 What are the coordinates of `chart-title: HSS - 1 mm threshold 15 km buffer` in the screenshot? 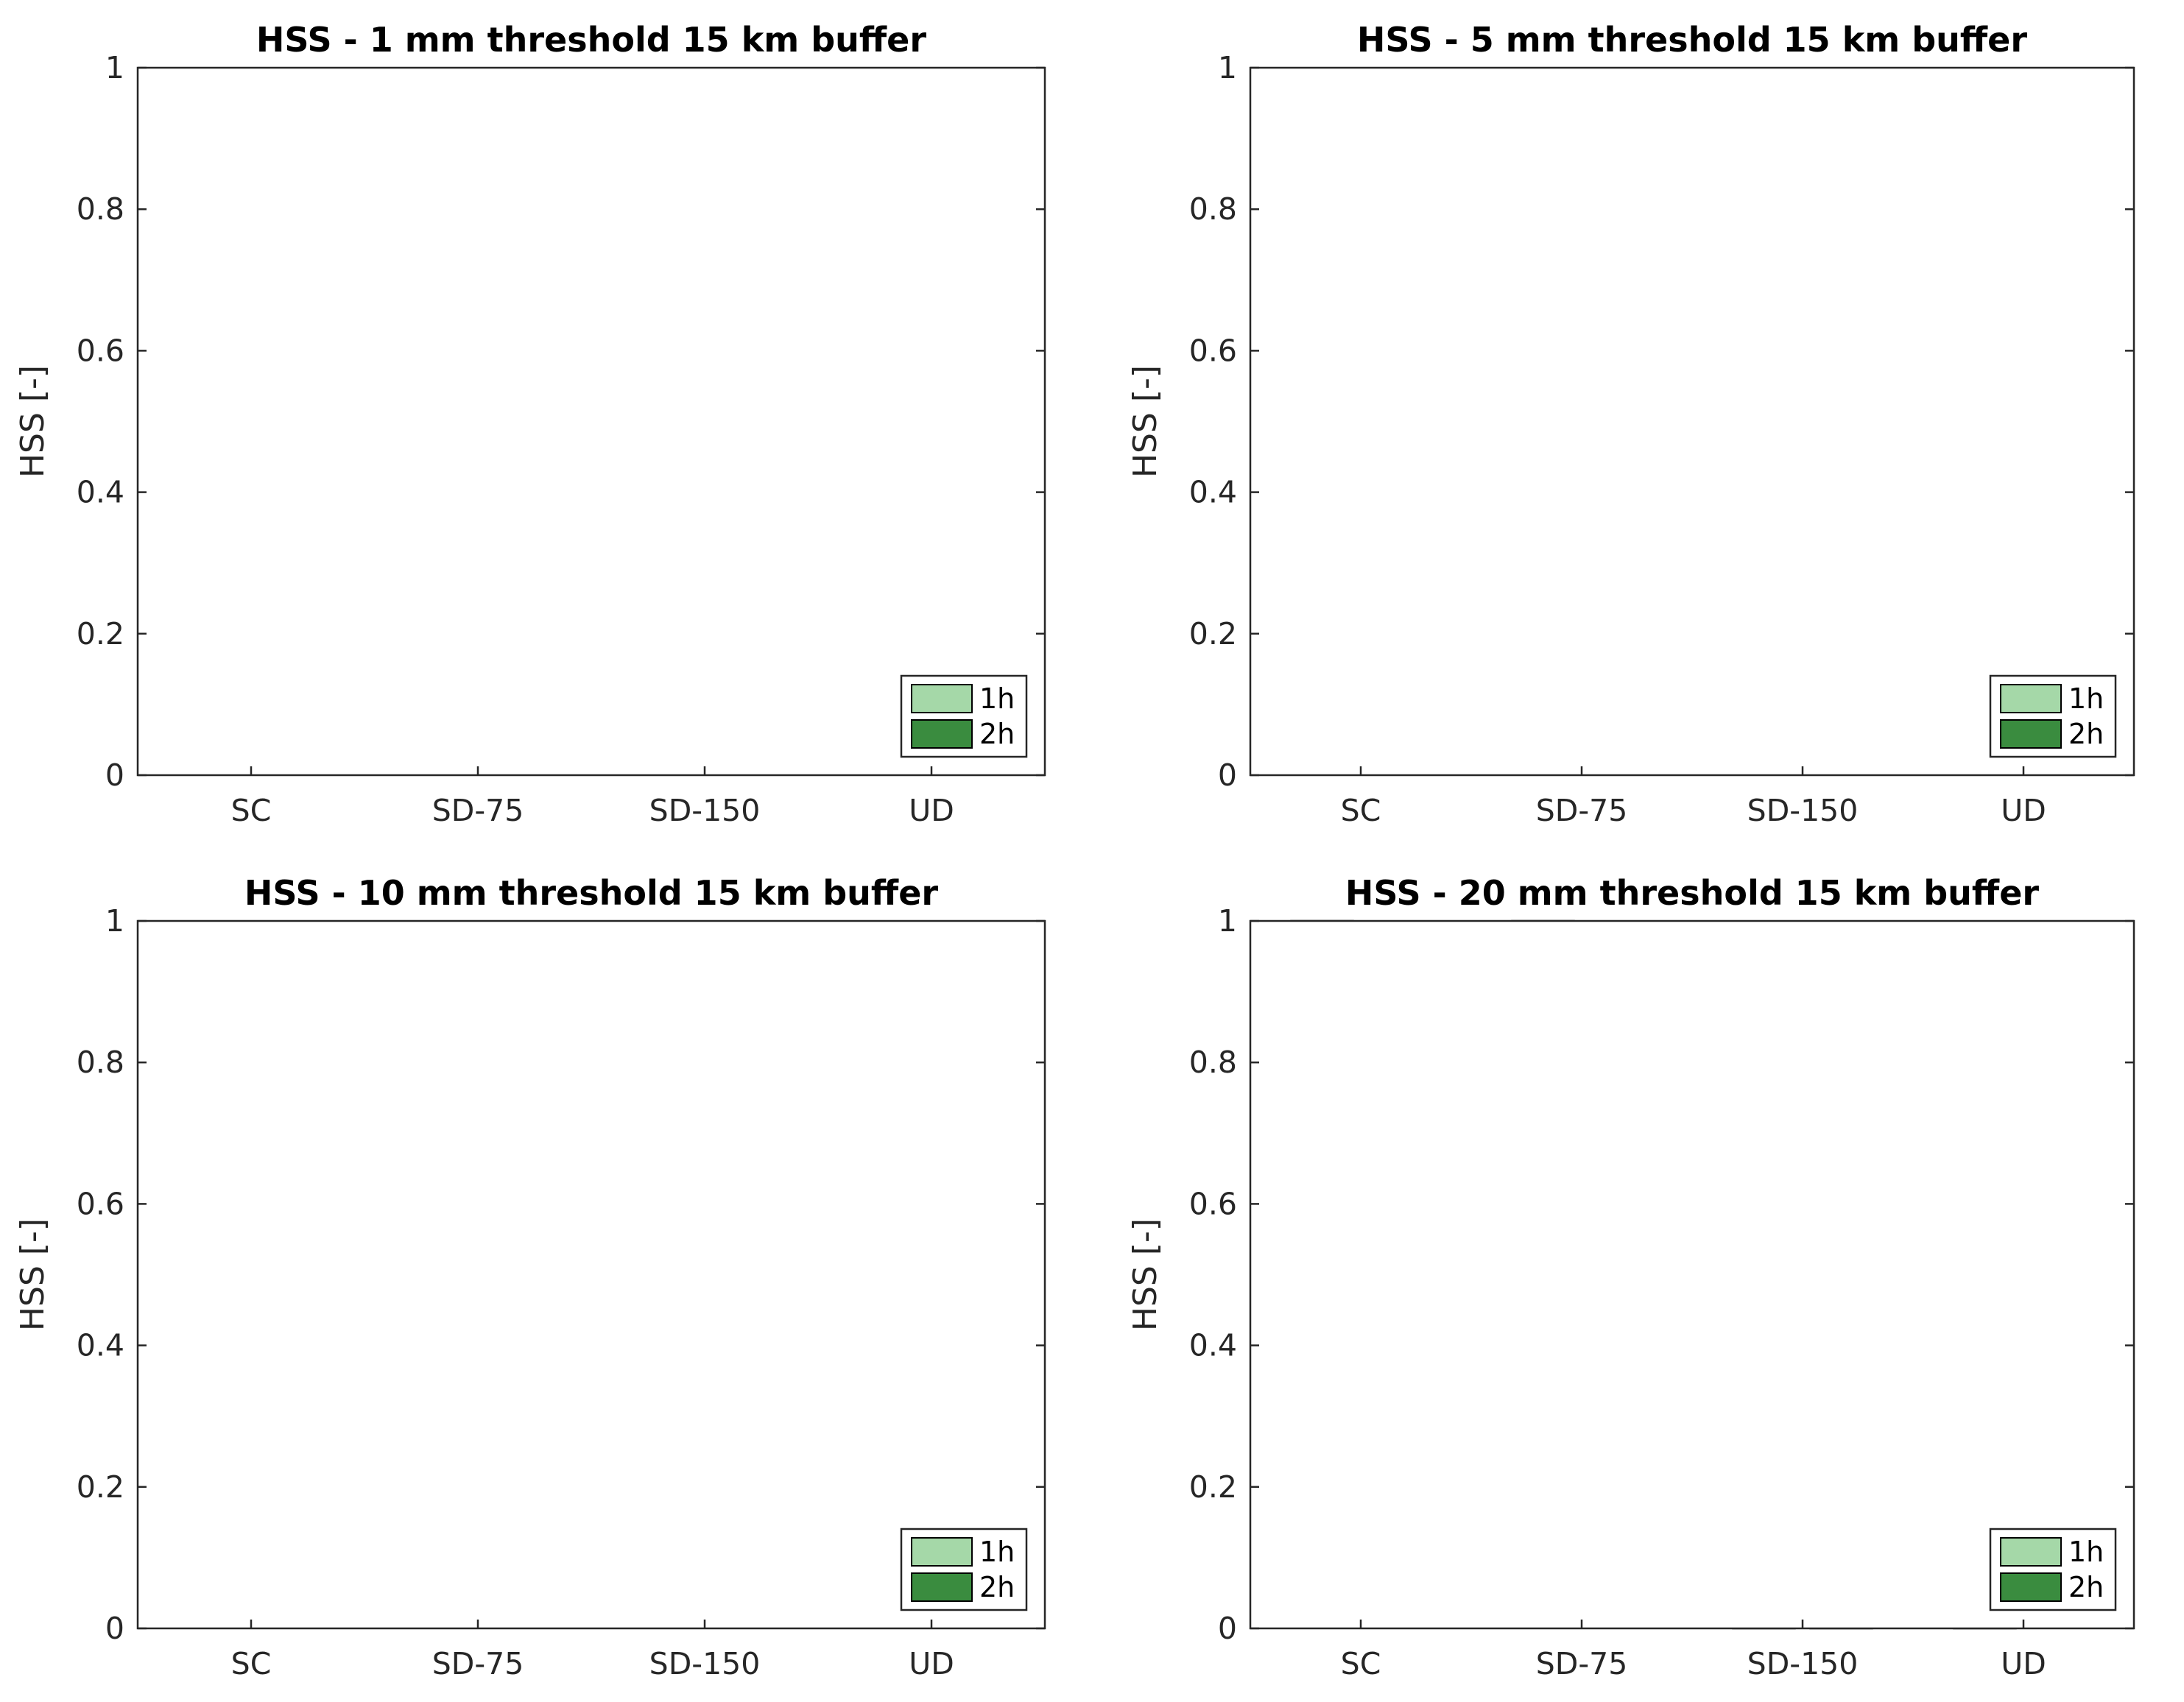 It's located at (591, 40).